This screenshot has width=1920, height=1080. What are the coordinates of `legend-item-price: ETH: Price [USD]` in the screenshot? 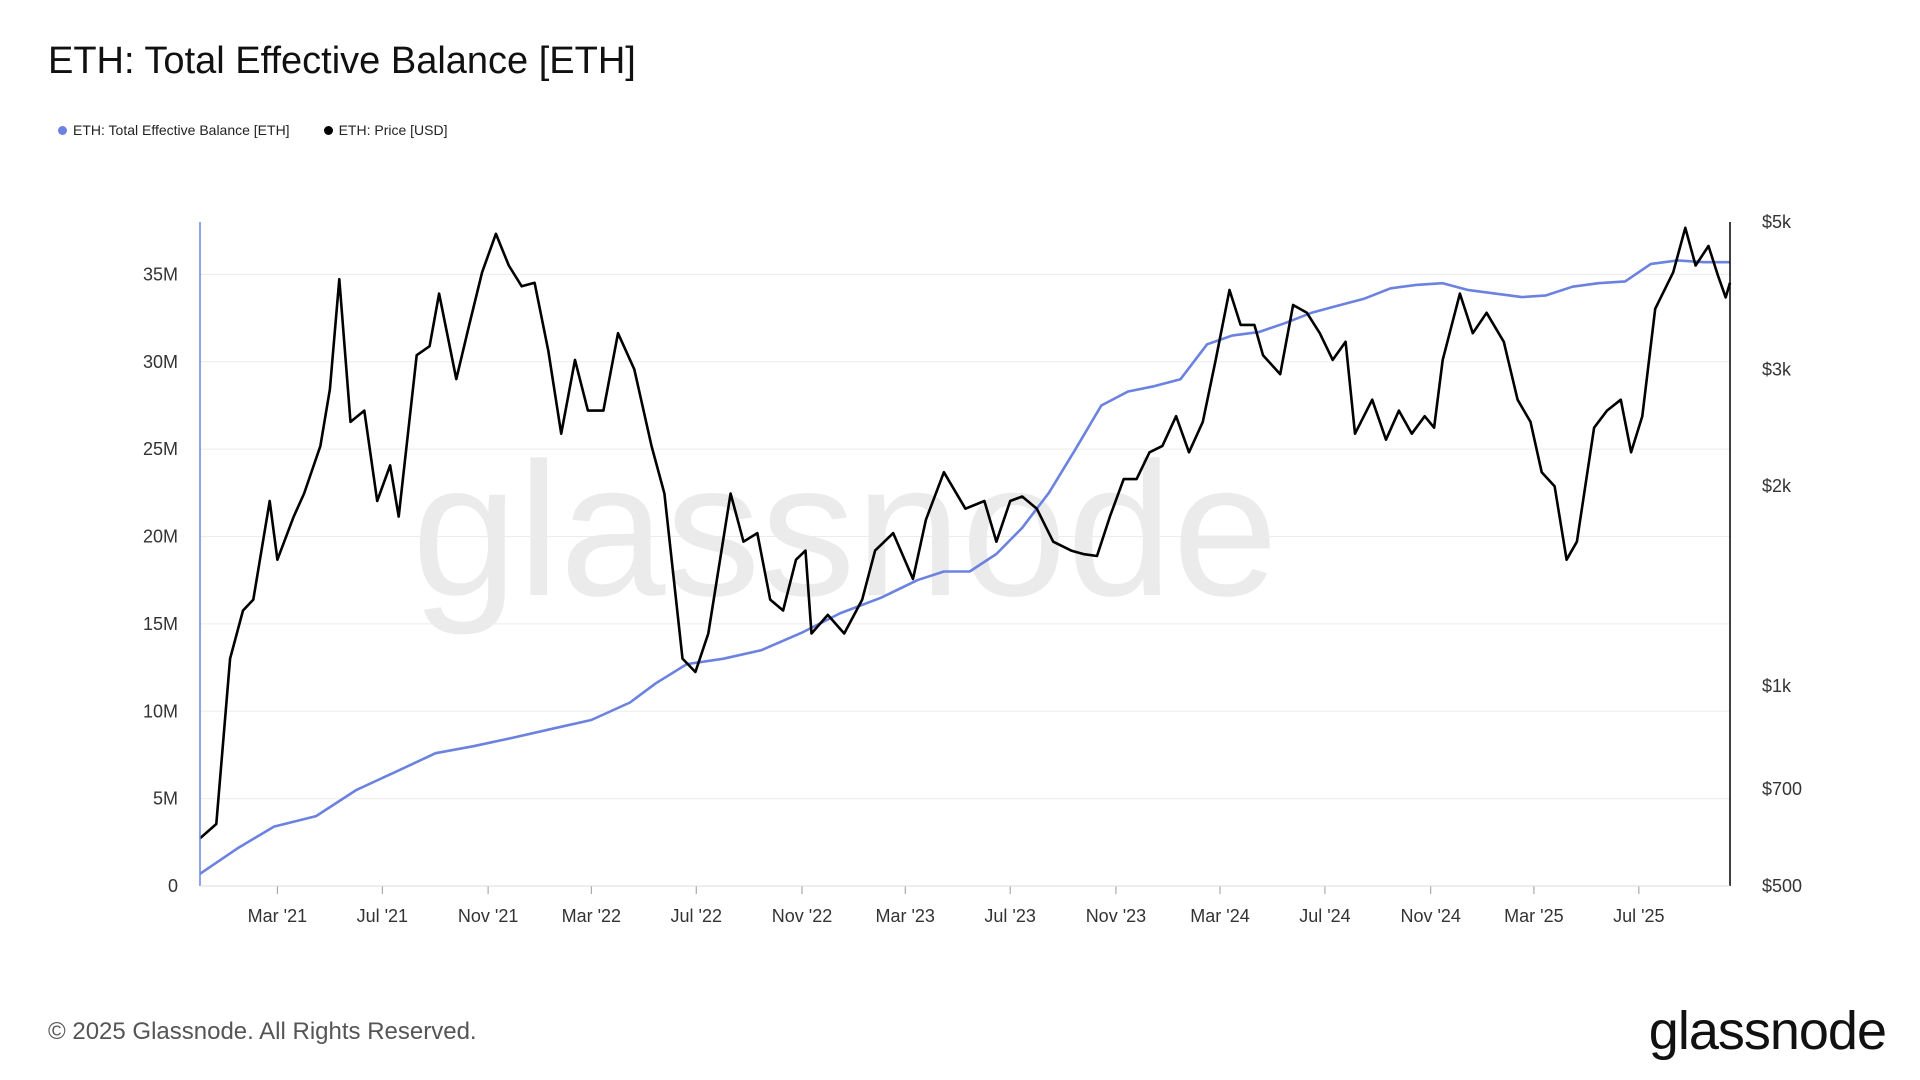 It's located at (385, 130).